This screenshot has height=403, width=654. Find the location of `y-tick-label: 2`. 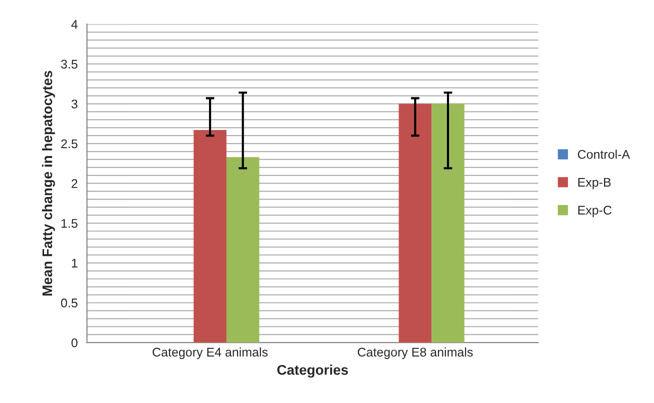

y-tick-label: 2 is located at coordinates (75, 183).